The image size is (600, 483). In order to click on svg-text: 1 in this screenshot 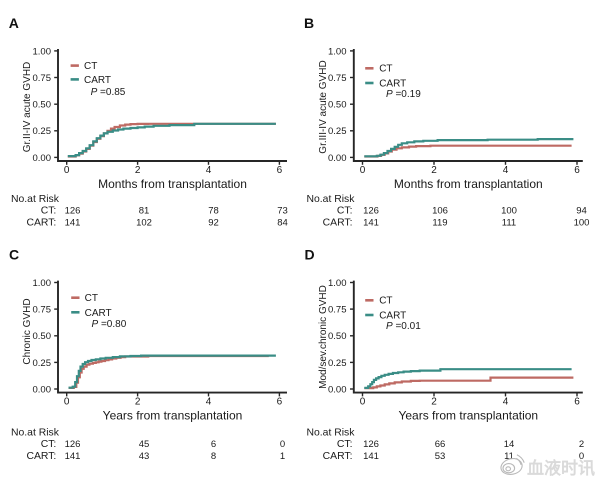, I will do `click(282, 456)`.